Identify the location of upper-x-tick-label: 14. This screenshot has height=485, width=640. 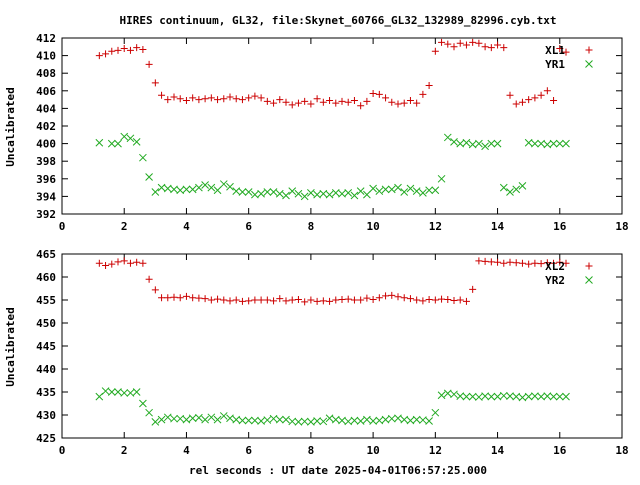
(498, 226).